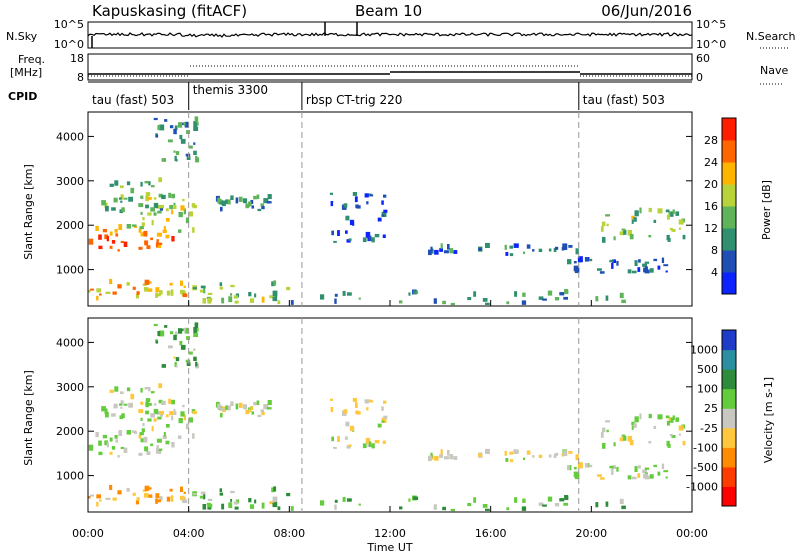 The height and width of the screenshot is (554, 800). What do you see at coordinates (491, 533) in the screenshot?
I see `x-tick-label: 16:00` at bounding box center [491, 533].